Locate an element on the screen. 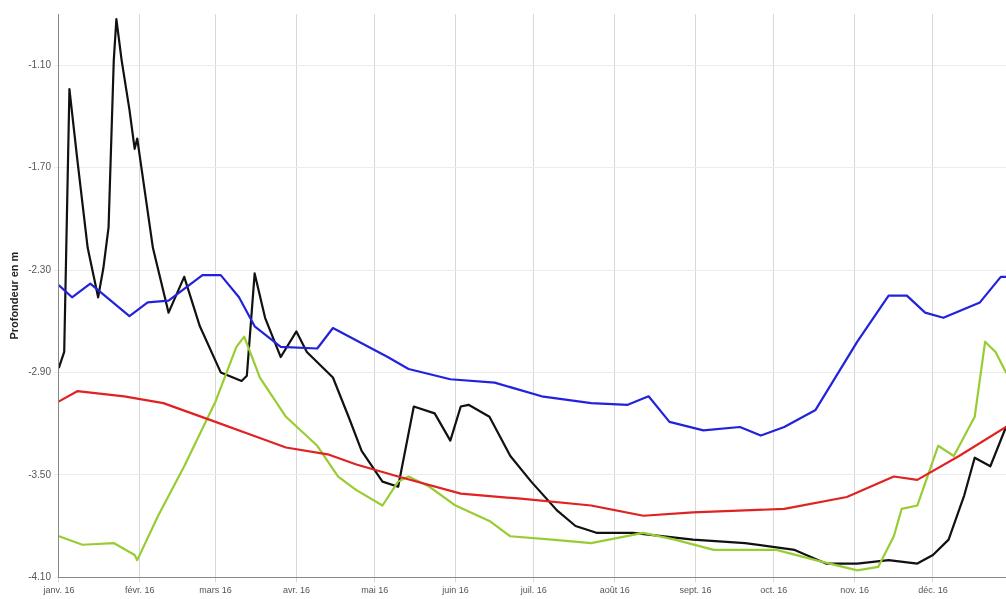  x-tick-label: mai 16 is located at coordinates (375, 590).